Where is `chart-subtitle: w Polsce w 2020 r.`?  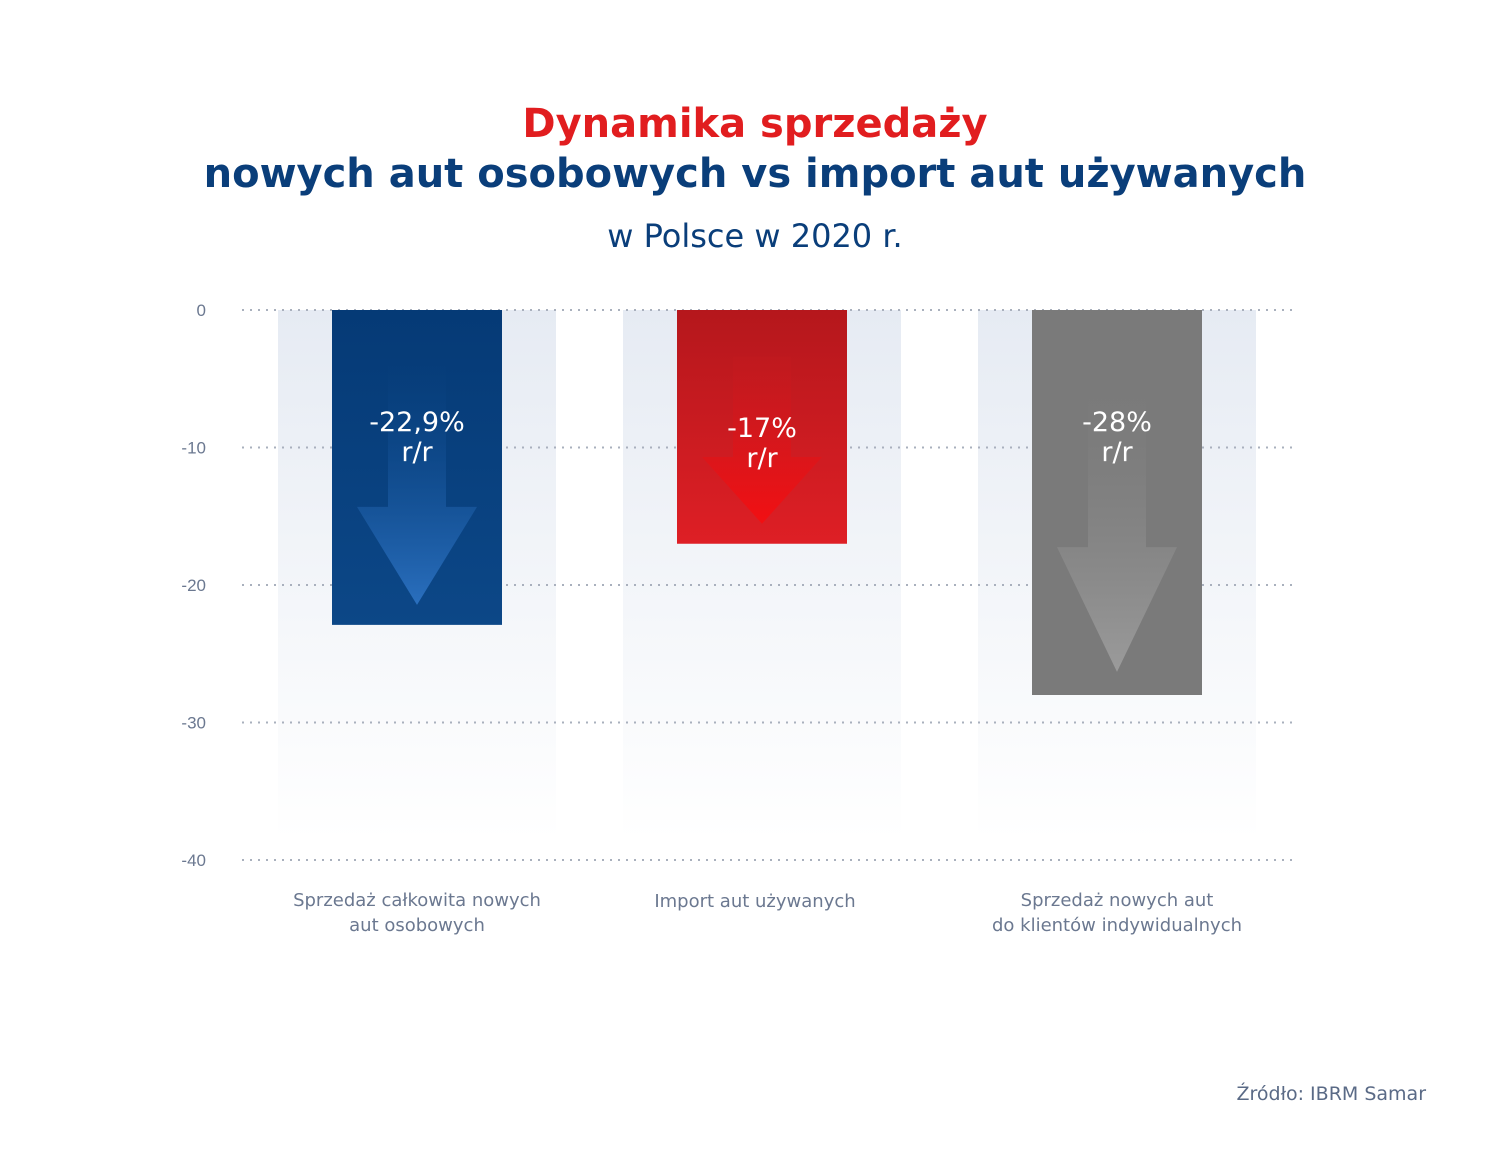 chart-subtitle: w Polsce w 2020 r. is located at coordinates (755, 236).